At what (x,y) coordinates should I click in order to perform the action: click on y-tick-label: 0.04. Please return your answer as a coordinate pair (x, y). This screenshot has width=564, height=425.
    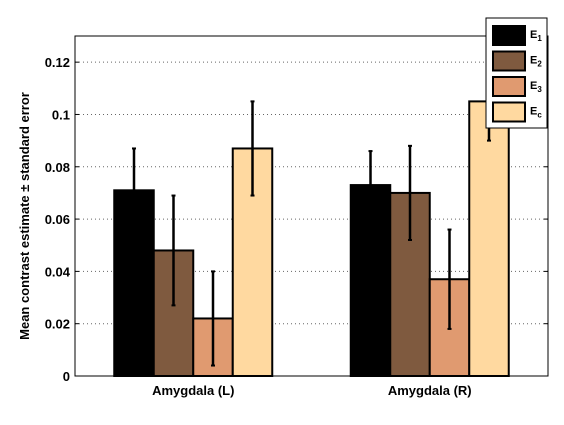
    Looking at the image, I should click on (58, 271).